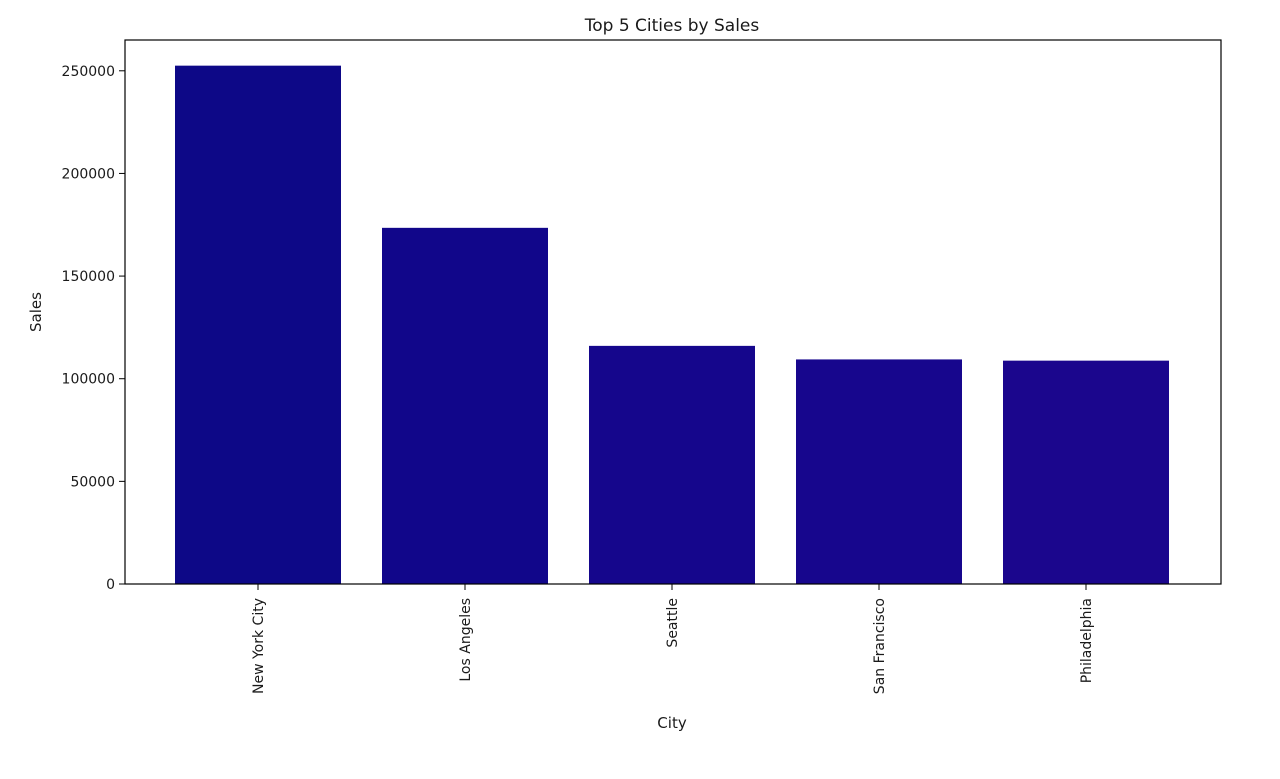 This screenshot has width=1280, height=779. I want to click on y-axis: 0 50000 100000 150000 200000 250000, so click(93, 328).